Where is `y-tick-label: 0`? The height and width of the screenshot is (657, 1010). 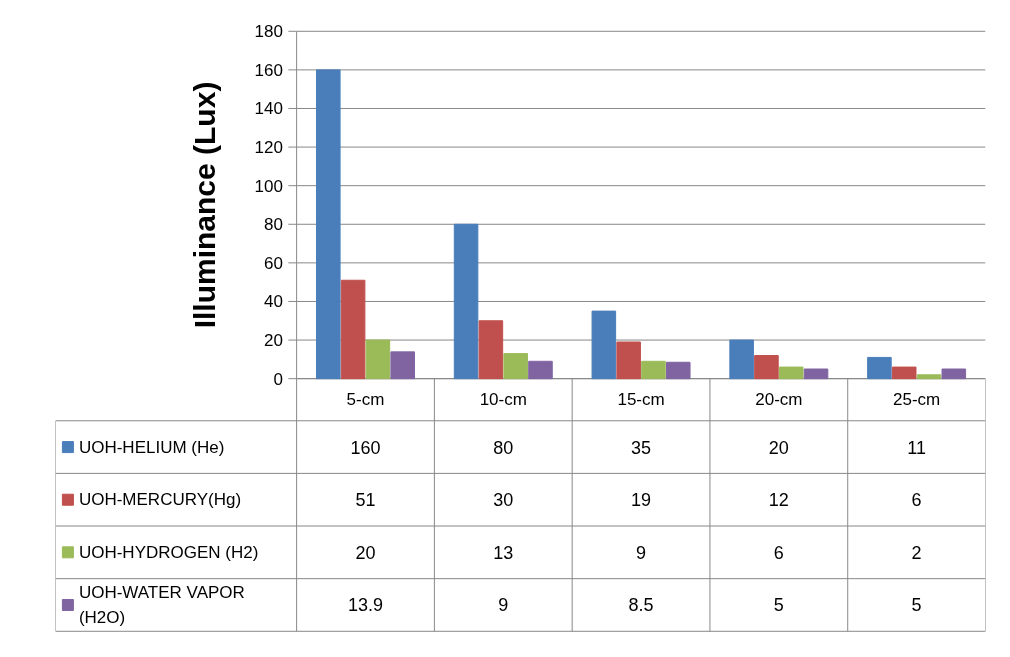
y-tick-label: 0 is located at coordinates (278, 379).